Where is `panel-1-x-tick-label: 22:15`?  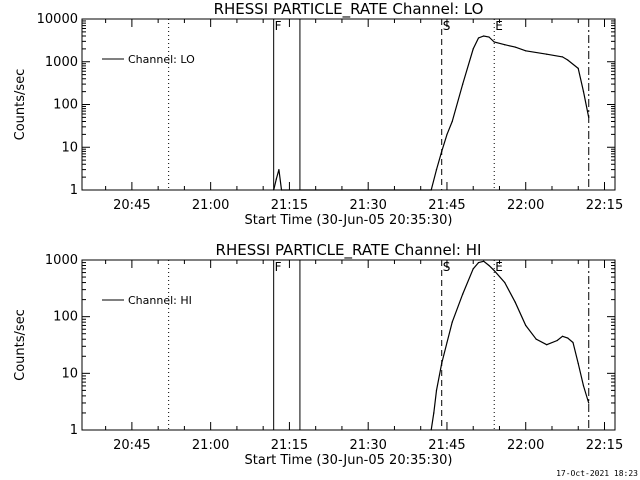
panel-1-x-tick-label: 22:15 is located at coordinates (604, 205).